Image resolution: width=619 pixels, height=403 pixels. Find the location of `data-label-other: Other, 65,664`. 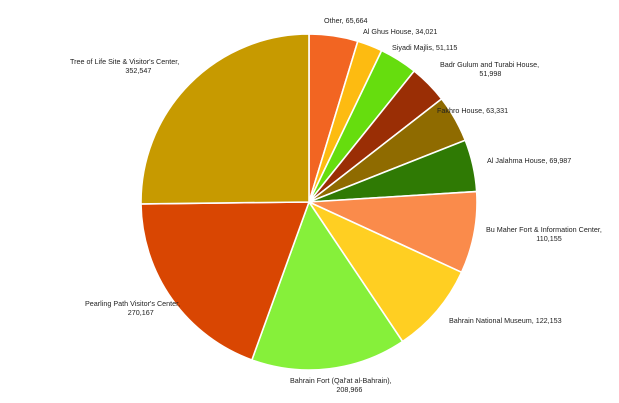

data-label-other: Other, 65,664 is located at coordinates (346, 20).